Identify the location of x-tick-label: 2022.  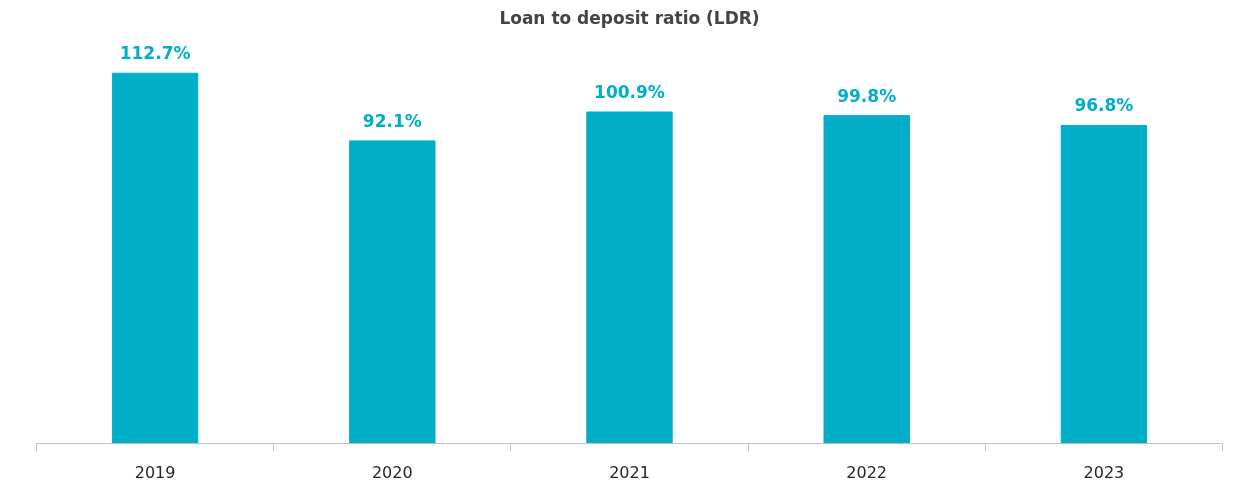
(867, 472).